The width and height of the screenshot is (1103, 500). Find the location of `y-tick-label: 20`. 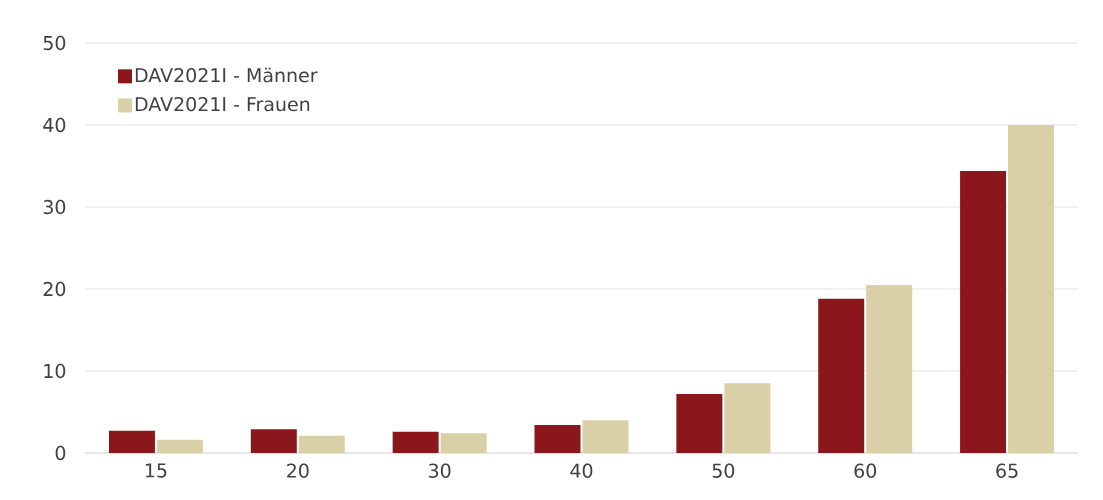

y-tick-label: 20 is located at coordinates (54, 289).